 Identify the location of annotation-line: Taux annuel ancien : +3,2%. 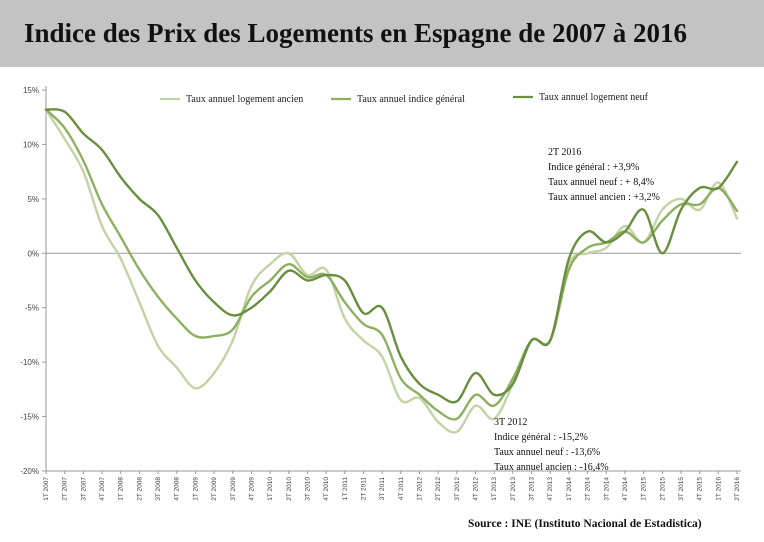
(604, 197).